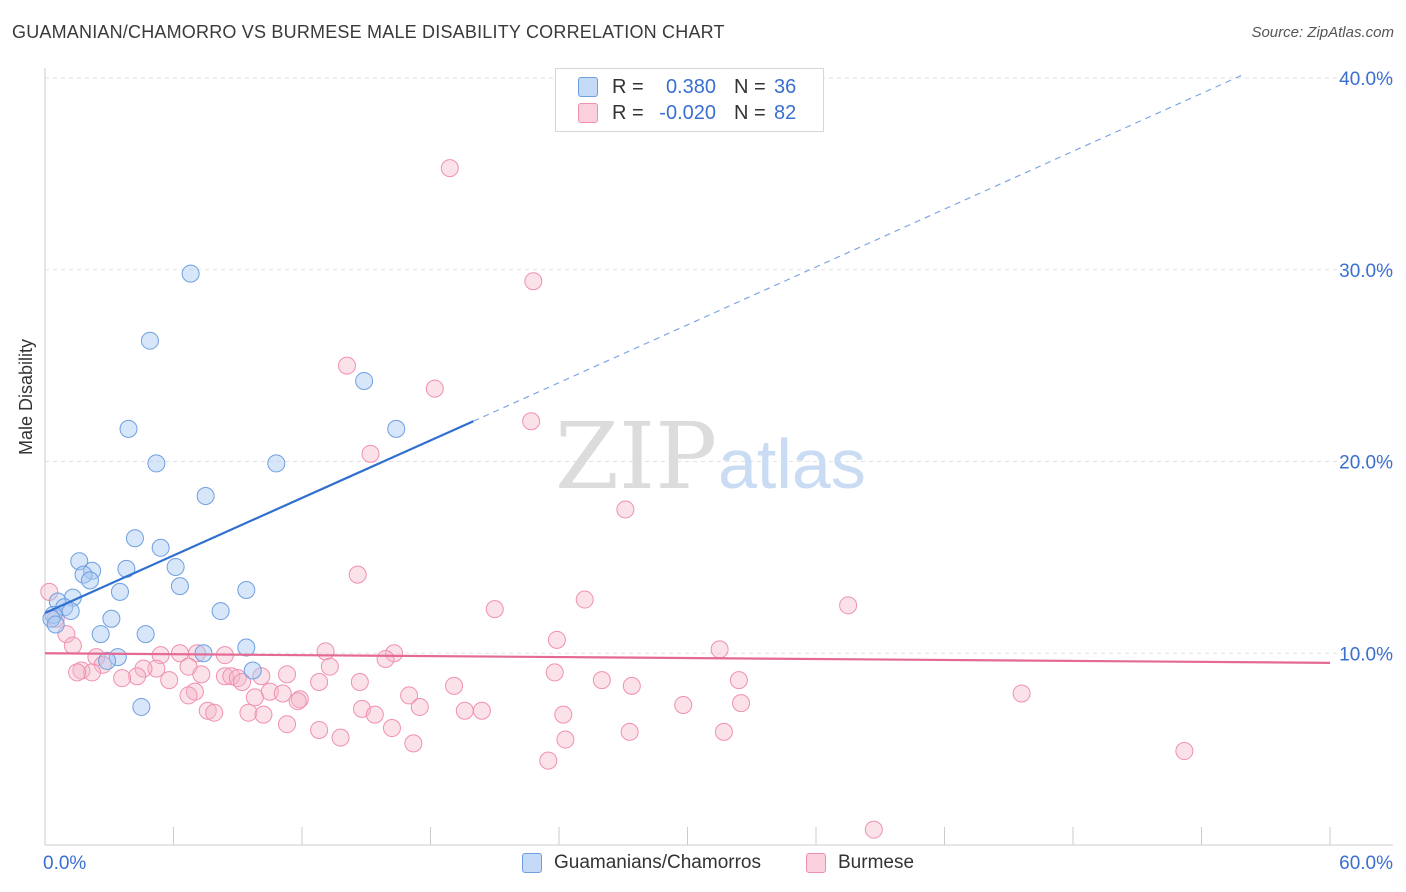 This screenshot has height=892, width=1406. Describe the element at coordinates (588, 87) in the screenshot. I see `legend-swatch-blue` at that location.